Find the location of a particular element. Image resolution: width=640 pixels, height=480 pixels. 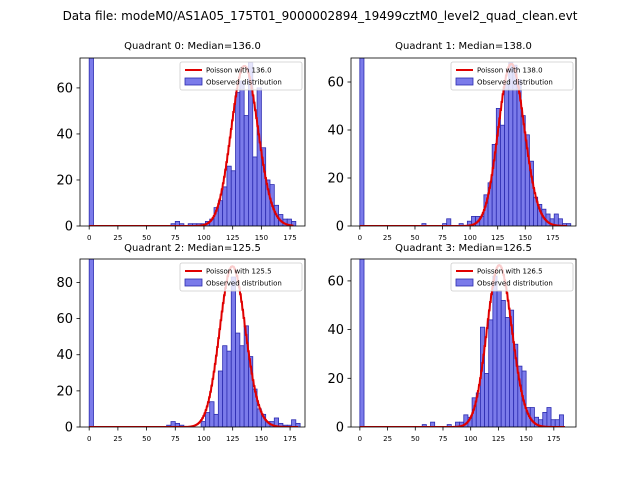

legend: Poisson with 138.0 Observed distribution is located at coordinates (512, 76).